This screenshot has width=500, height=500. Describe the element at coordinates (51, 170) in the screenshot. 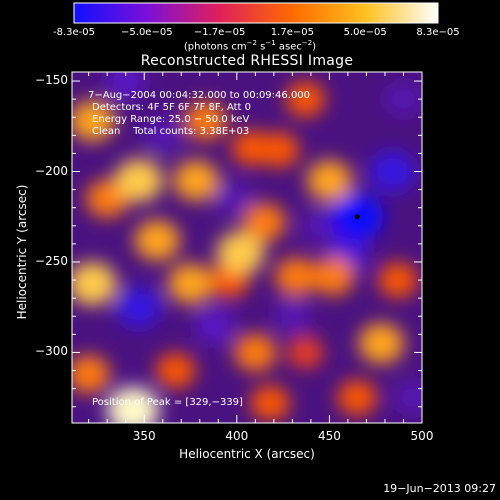

I see `y-tick-label: −200` at that location.